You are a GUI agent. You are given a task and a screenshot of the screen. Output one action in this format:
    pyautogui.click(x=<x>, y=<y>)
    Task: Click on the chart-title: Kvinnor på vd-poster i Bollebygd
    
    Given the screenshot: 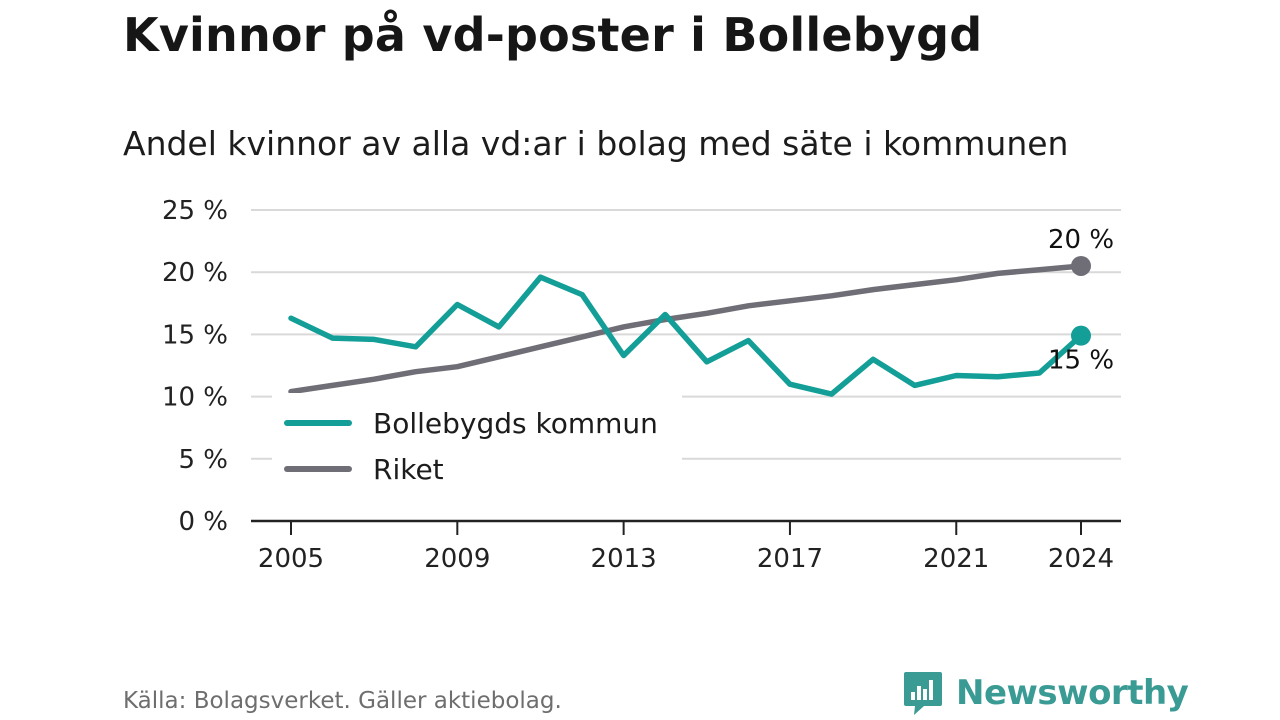 What is the action you would take?
    pyautogui.click(x=553, y=35)
    